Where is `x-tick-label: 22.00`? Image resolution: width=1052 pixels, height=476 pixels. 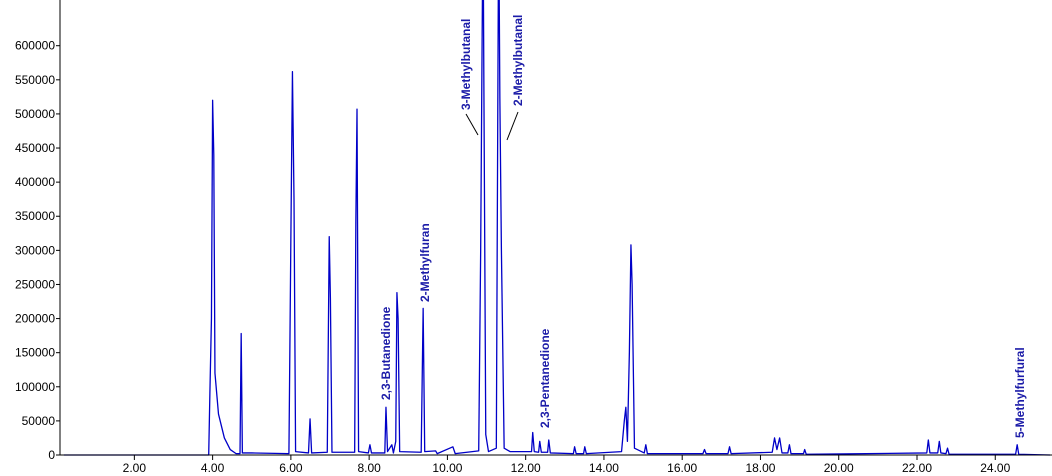 x-tick-label: 22.00 is located at coordinates (917, 468).